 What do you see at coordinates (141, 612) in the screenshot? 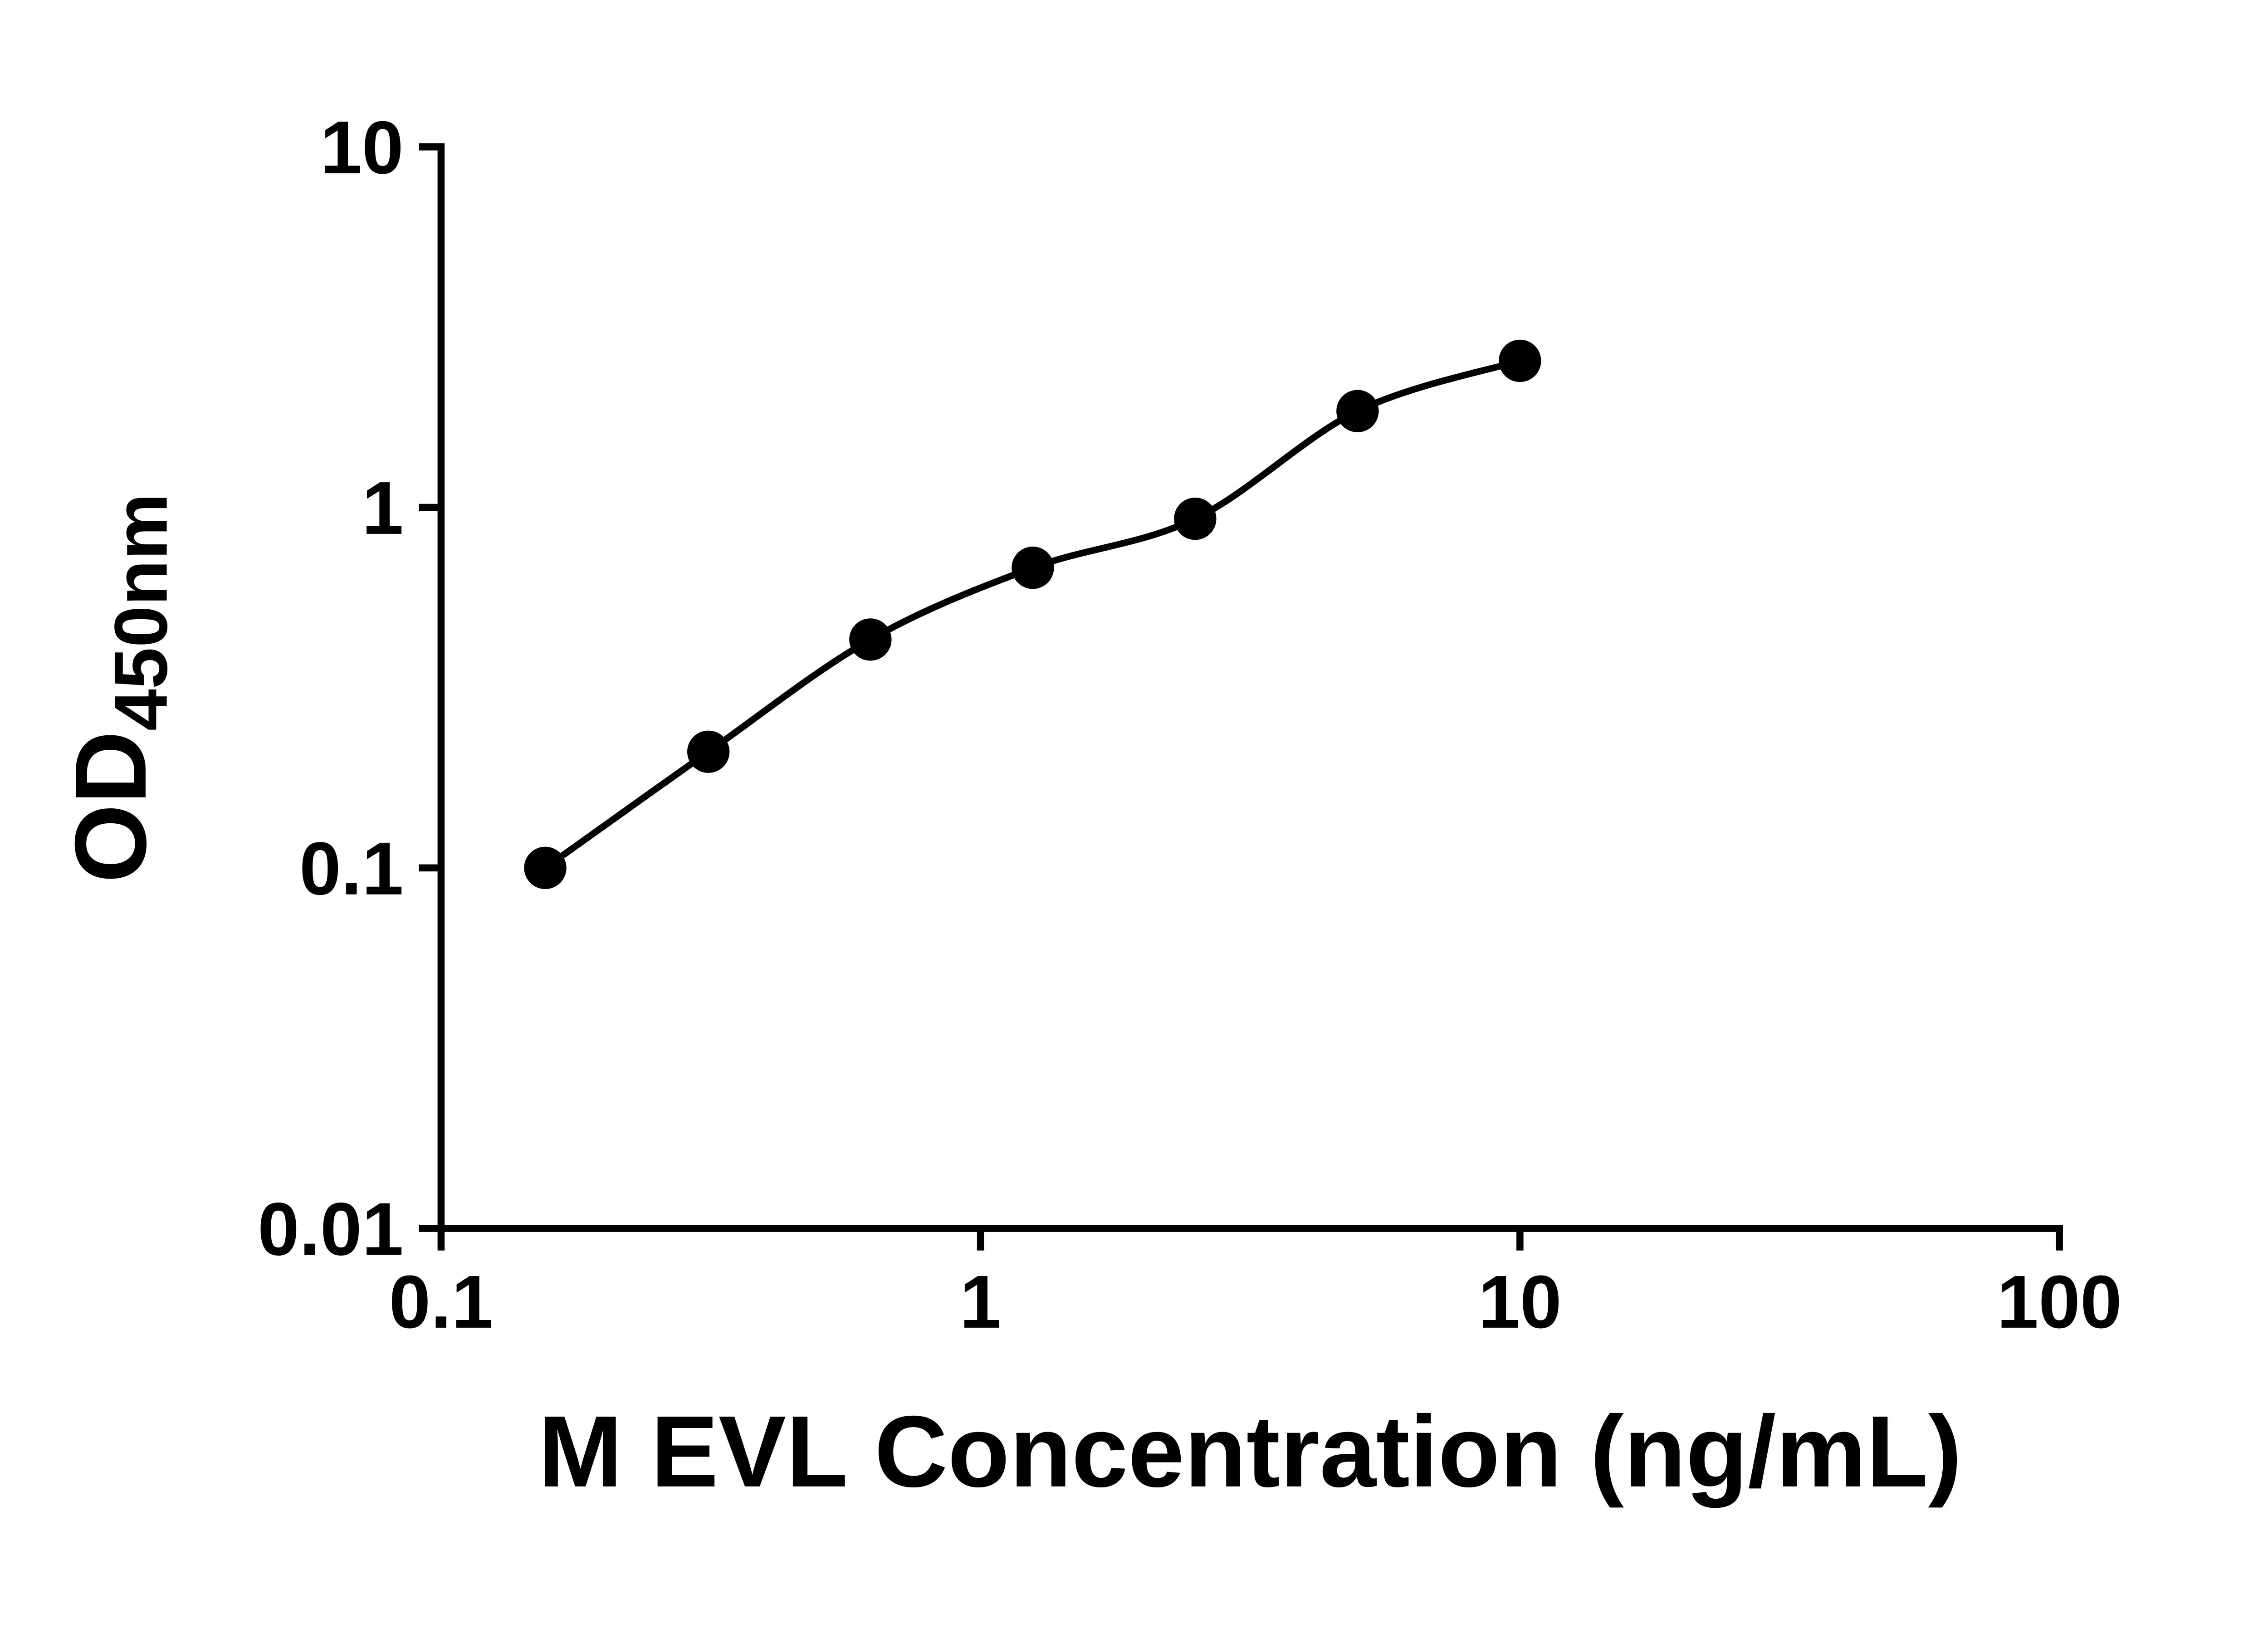
I see `y-axis-title-subscript: 450nm` at bounding box center [141, 612].